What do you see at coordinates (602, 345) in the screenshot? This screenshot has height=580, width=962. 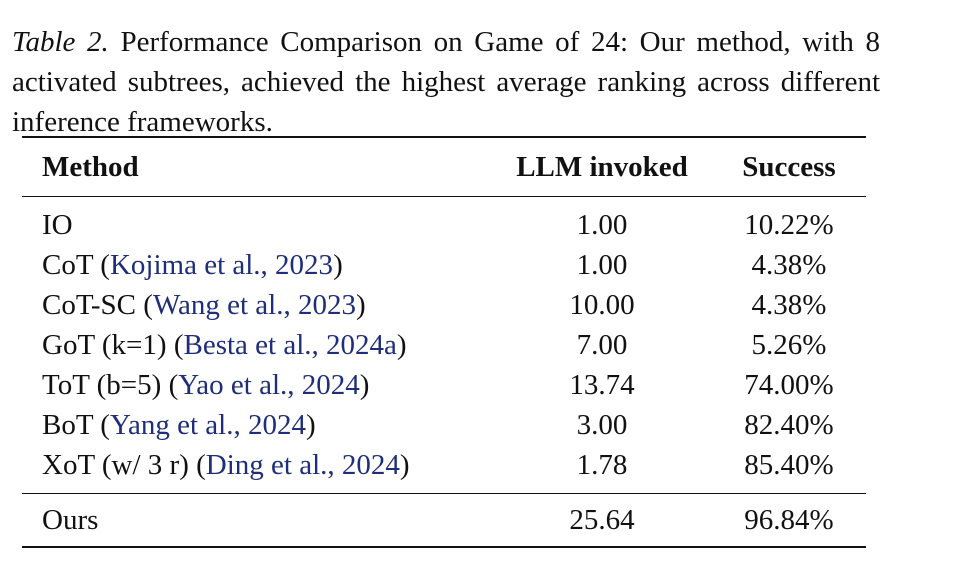 I see `llm-cell: 7.00` at bounding box center [602, 345].